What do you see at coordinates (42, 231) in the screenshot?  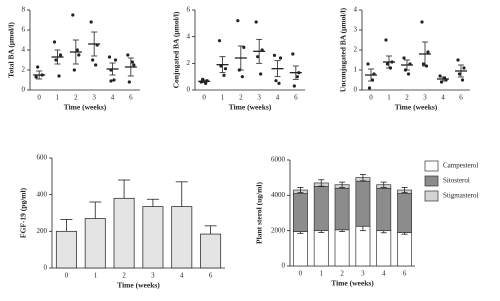 I see `y-tick-label: 200` at bounding box center [42, 231].